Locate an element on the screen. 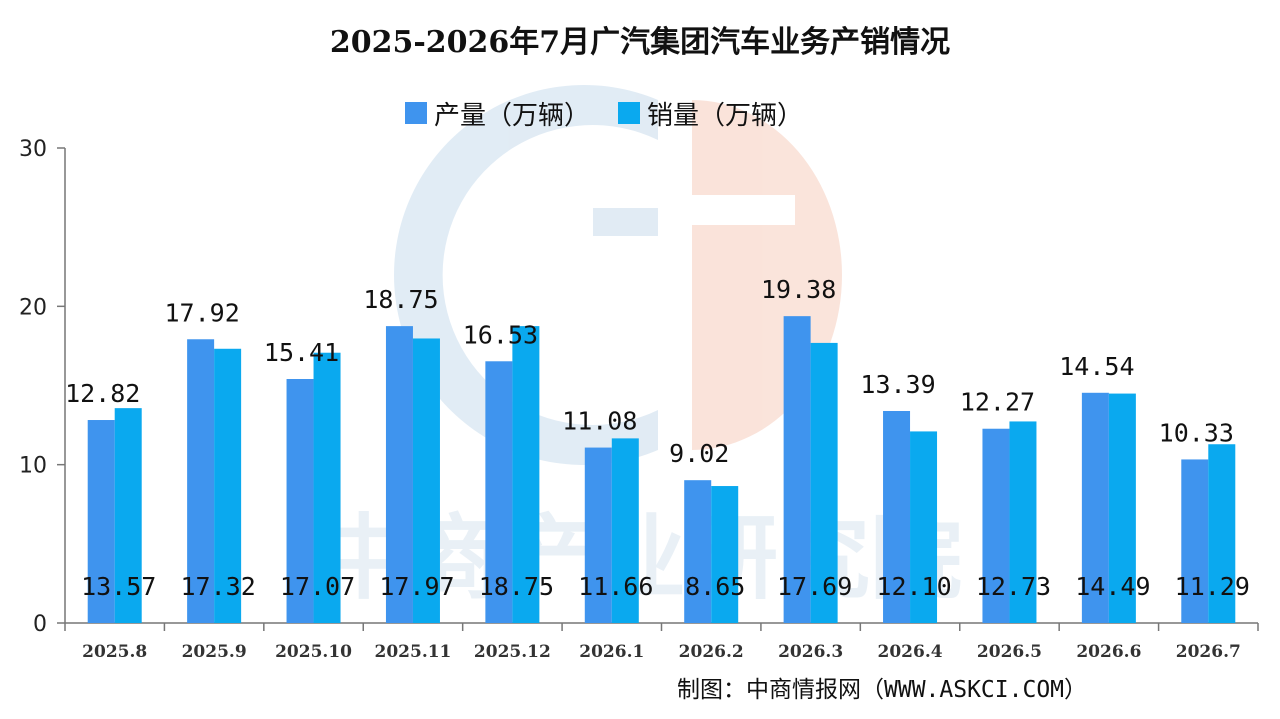 This screenshot has width=1280, height=719. data-label-sales: 17.69 is located at coordinates (814, 586).